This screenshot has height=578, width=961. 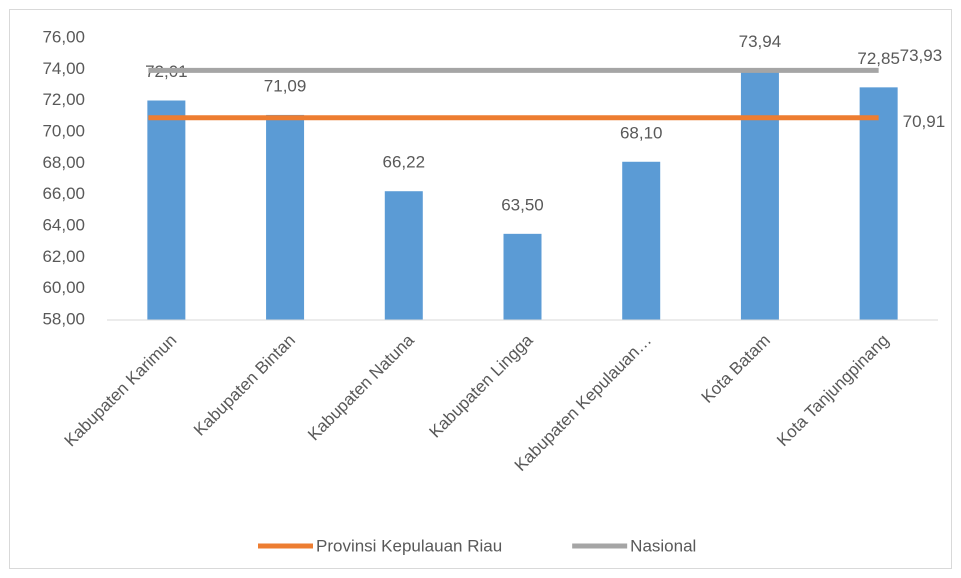 I want to click on y-tick-label: 66,00, so click(x=63, y=193).